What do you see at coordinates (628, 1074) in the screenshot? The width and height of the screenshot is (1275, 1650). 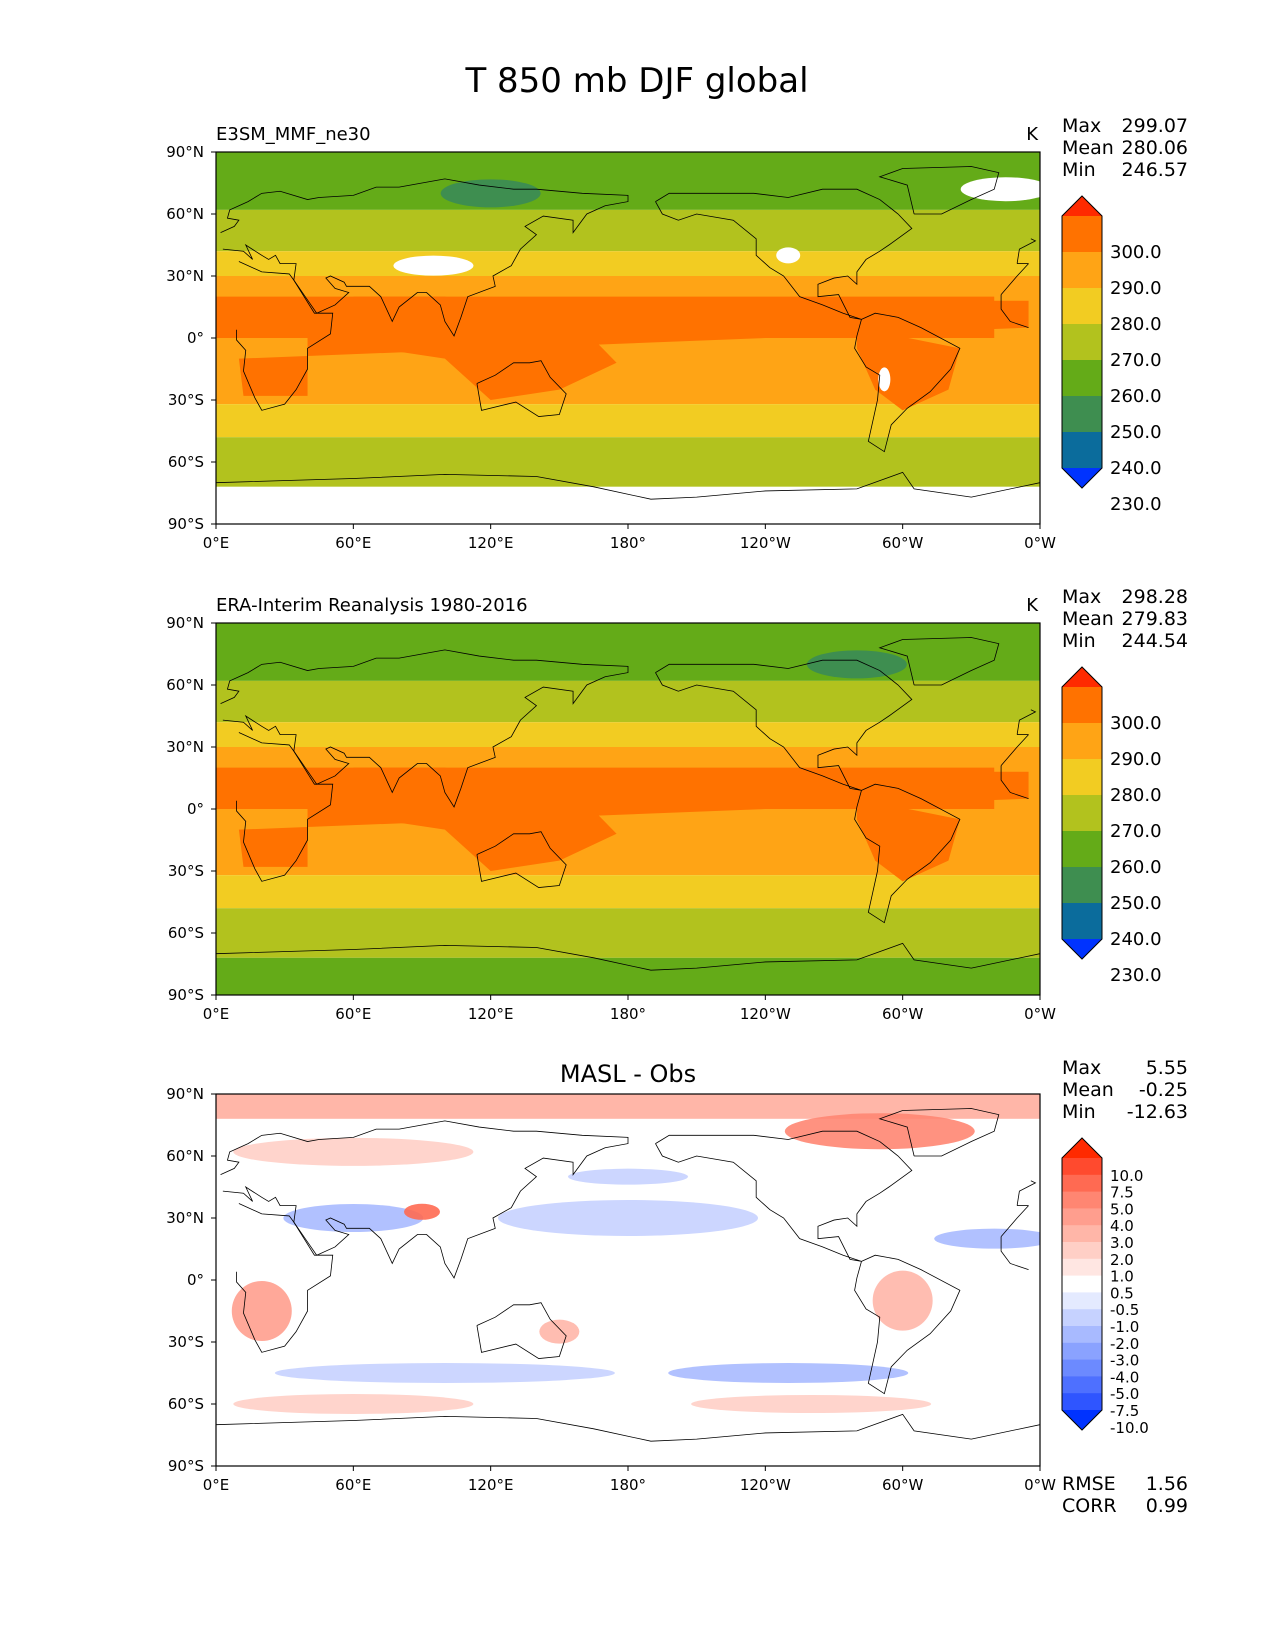 I see `panel-title: MASL - Obs` at bounding box center [628, 1074].